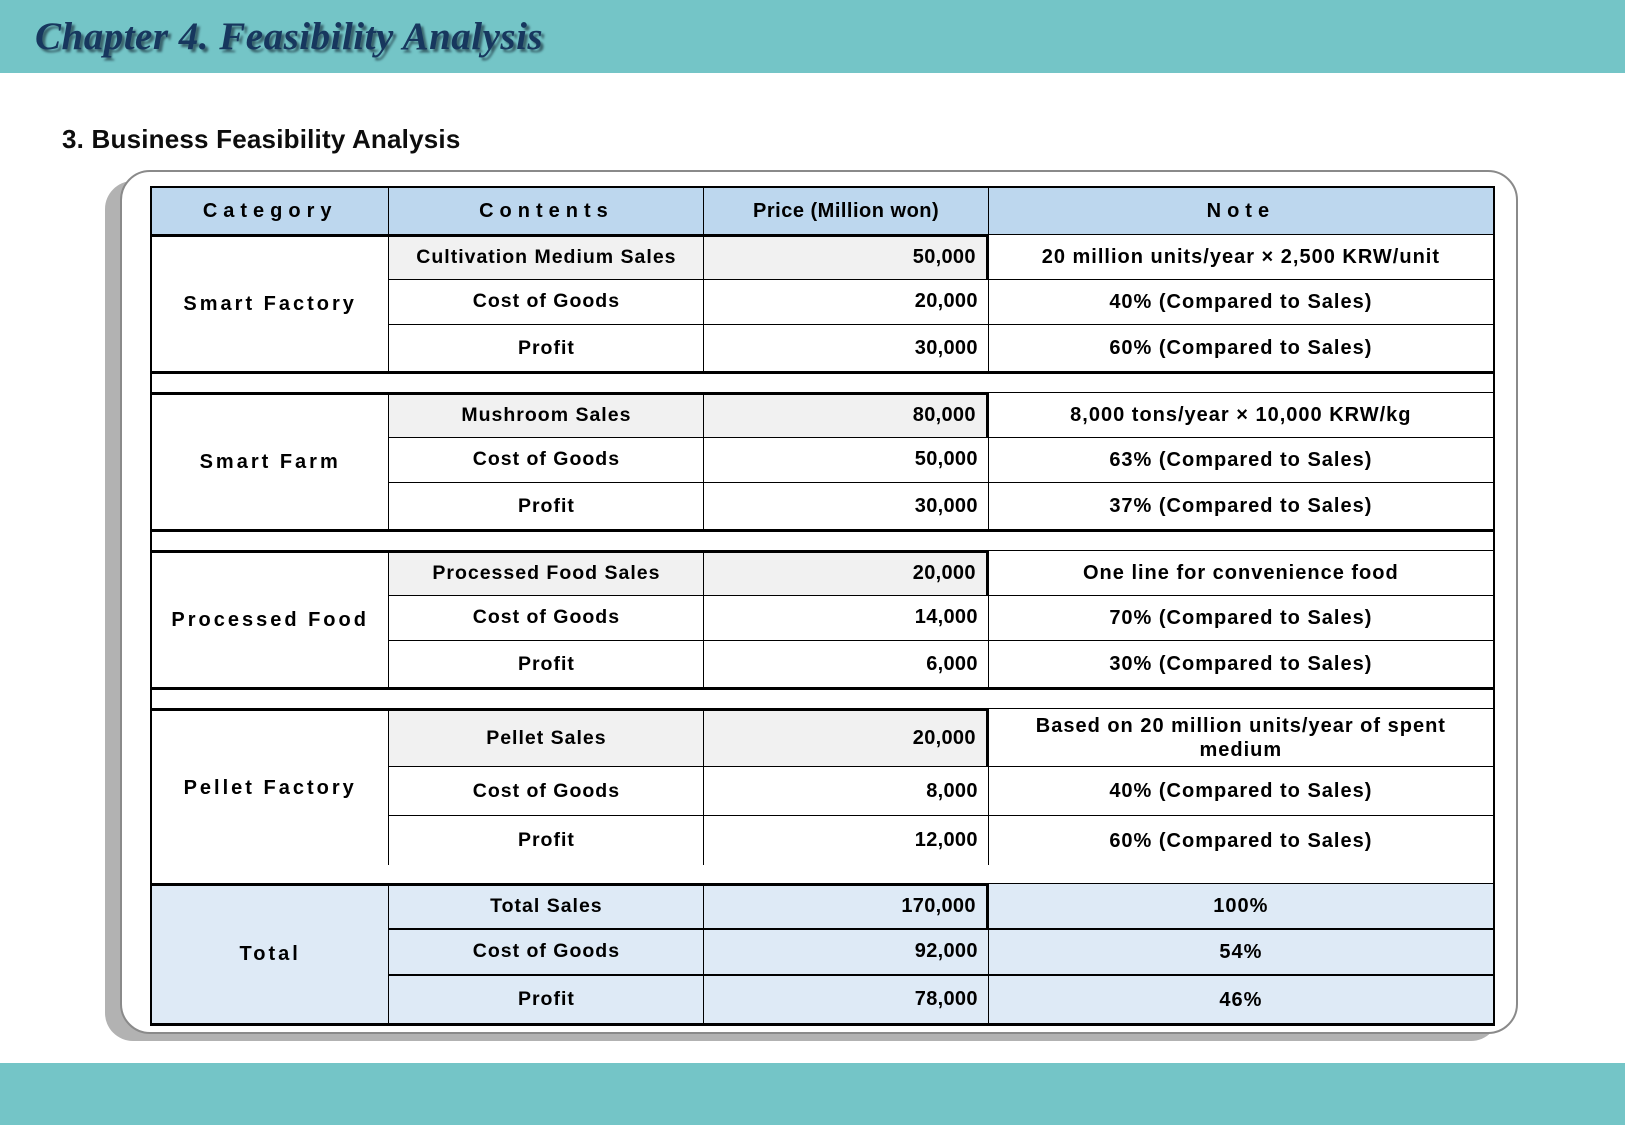  I want to click on contents-cell: Pellet Sales, so click(547, 737).